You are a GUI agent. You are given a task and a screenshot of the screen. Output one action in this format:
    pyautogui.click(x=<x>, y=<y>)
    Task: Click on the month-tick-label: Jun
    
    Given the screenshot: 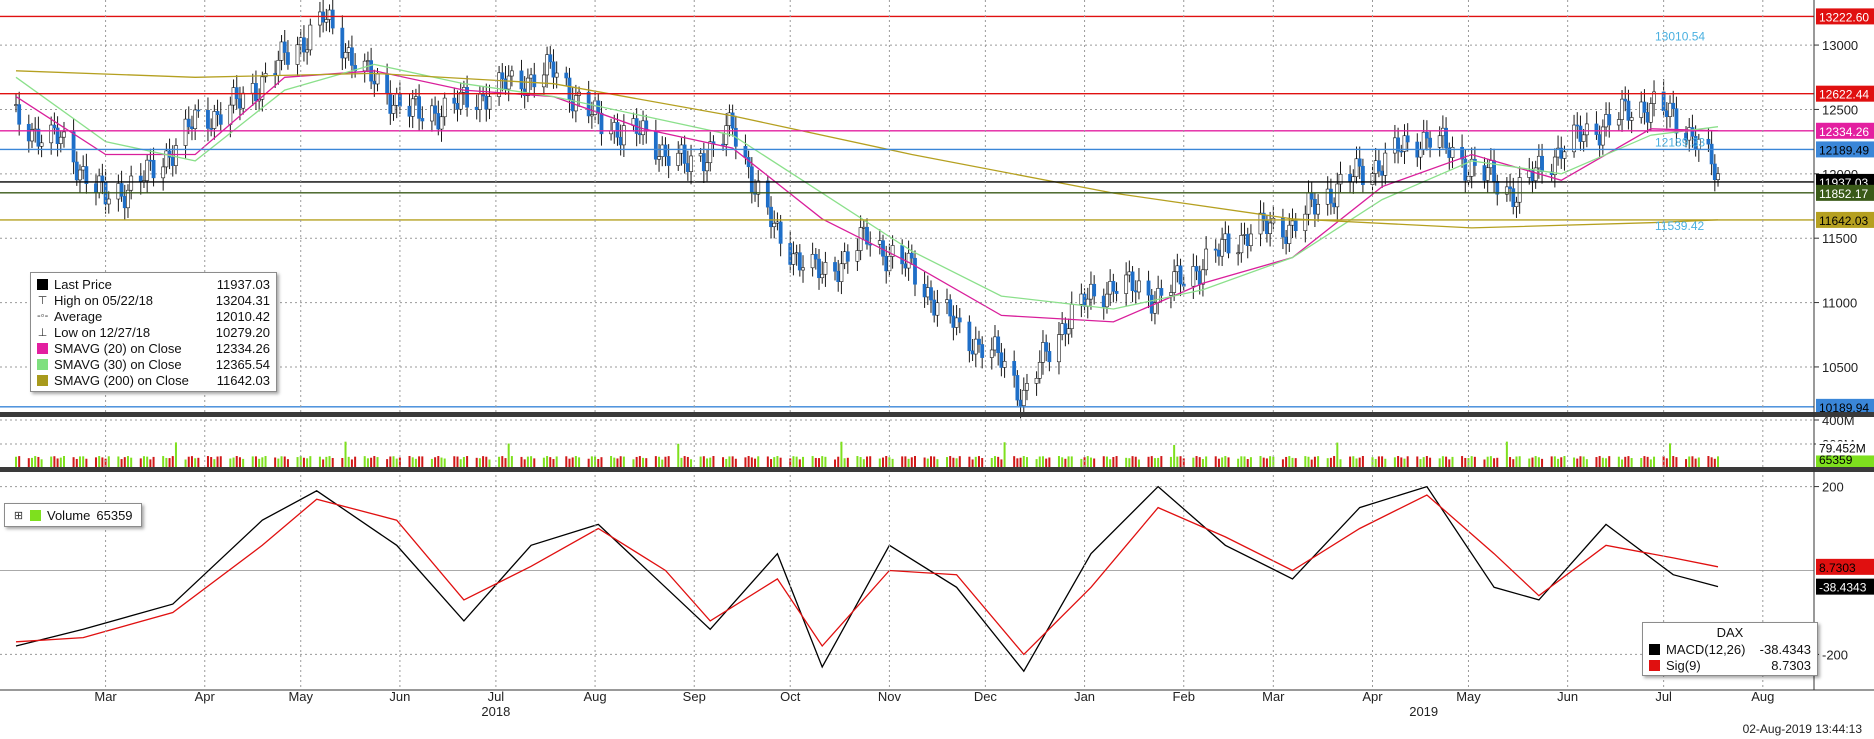 What is the action you would take?
    pyautogui.click(x=1567, y=696)
    